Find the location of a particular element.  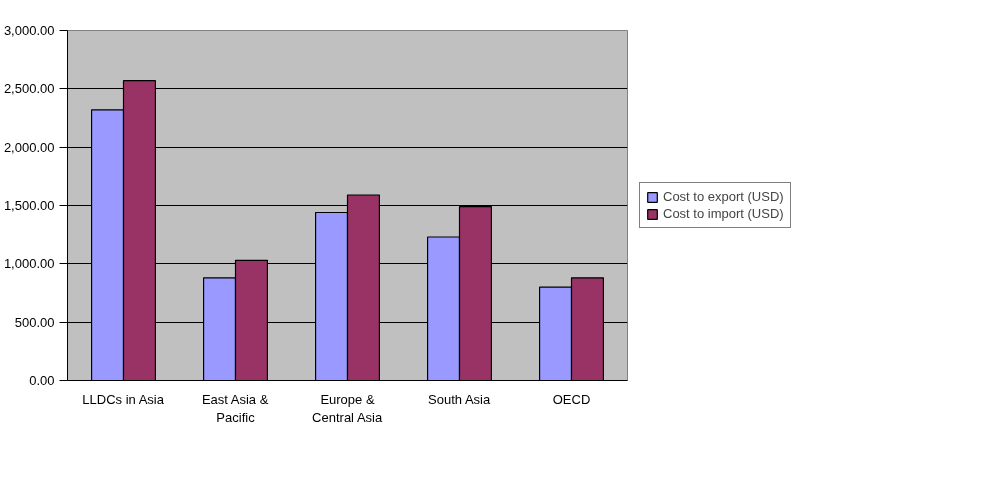

y-tick-label: 1,000.00 is located at coordinates (29, 264).